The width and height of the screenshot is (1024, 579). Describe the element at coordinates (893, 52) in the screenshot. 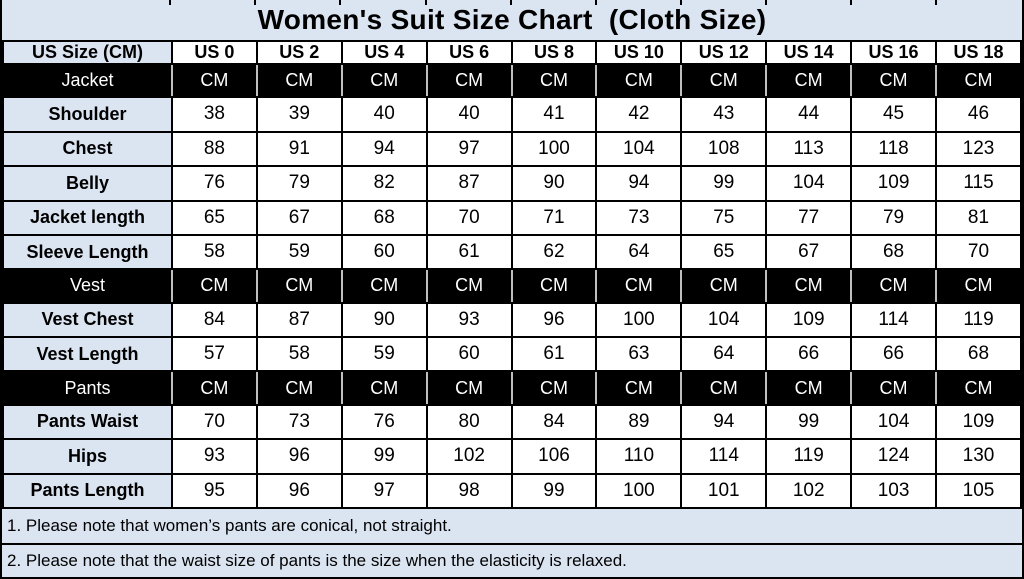

I see `size-column-header: US 16` at that location.